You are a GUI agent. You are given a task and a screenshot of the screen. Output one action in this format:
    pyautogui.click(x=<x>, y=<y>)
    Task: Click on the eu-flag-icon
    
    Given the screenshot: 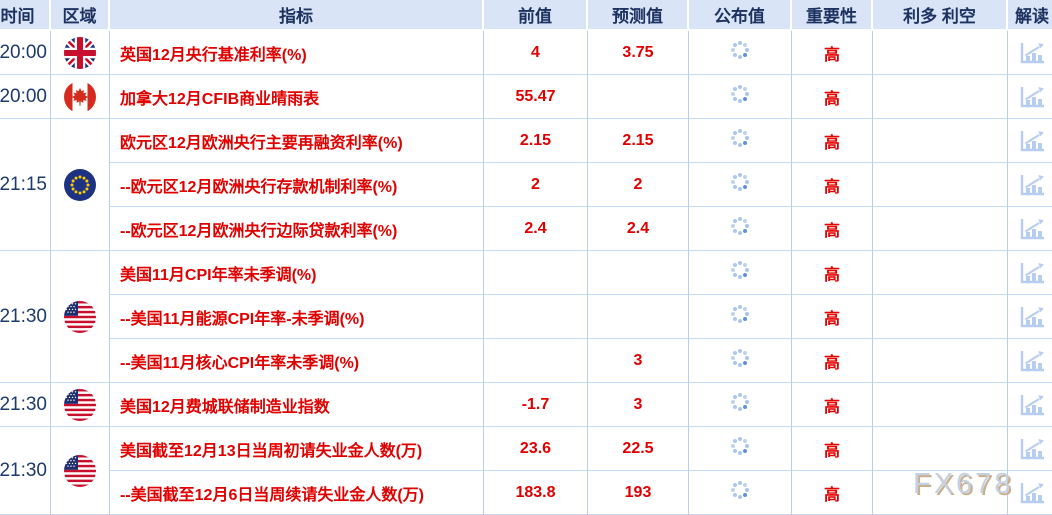 What is the action you would take?
    pyautogui.click(x=80, y=185)
    